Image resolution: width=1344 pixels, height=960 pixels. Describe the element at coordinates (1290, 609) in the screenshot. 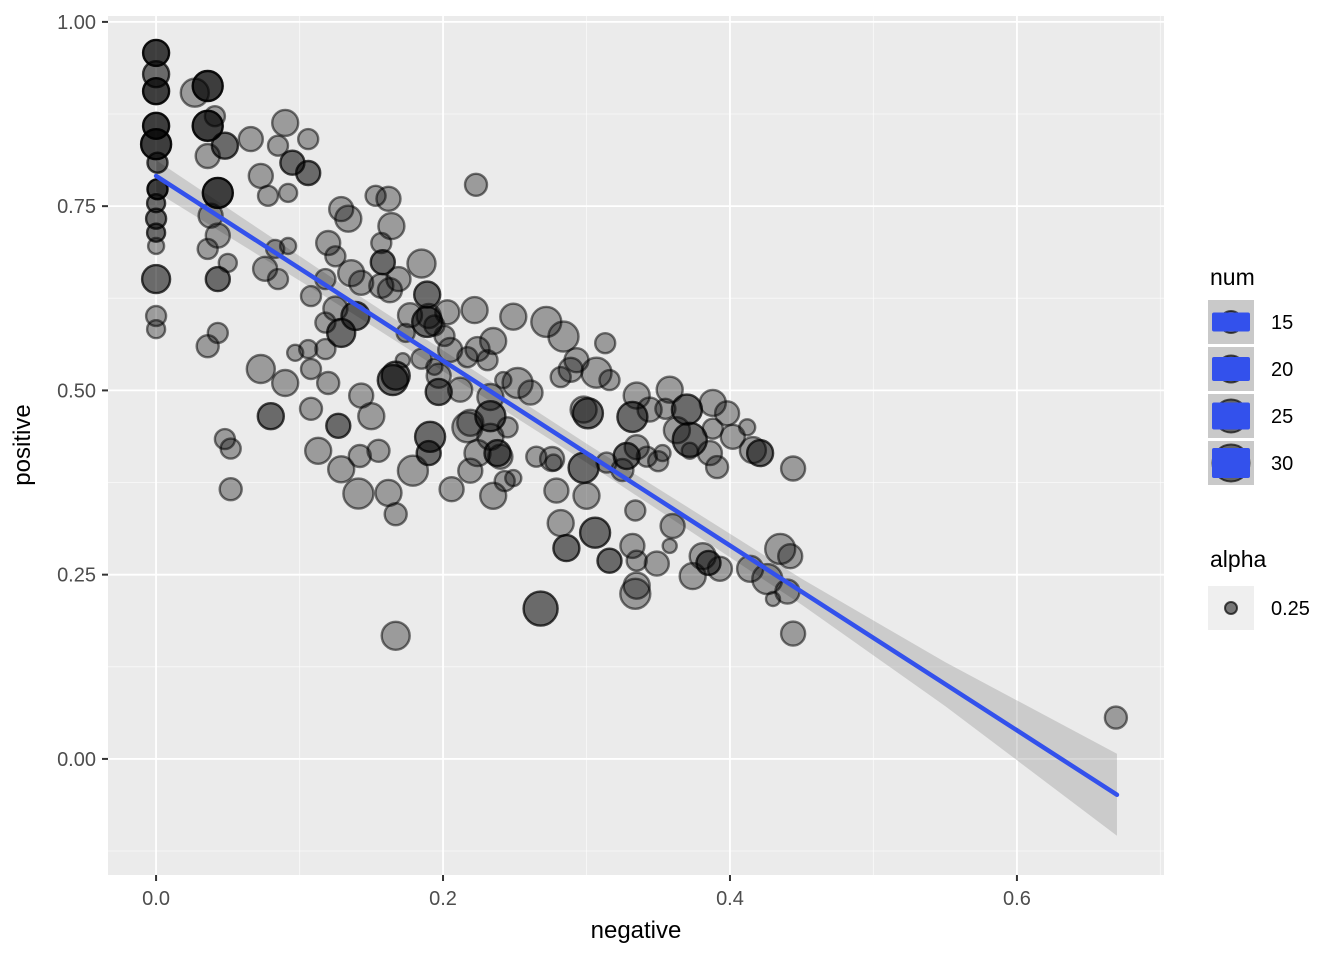

I see `legend-alpha-label: 0.25` at that location.